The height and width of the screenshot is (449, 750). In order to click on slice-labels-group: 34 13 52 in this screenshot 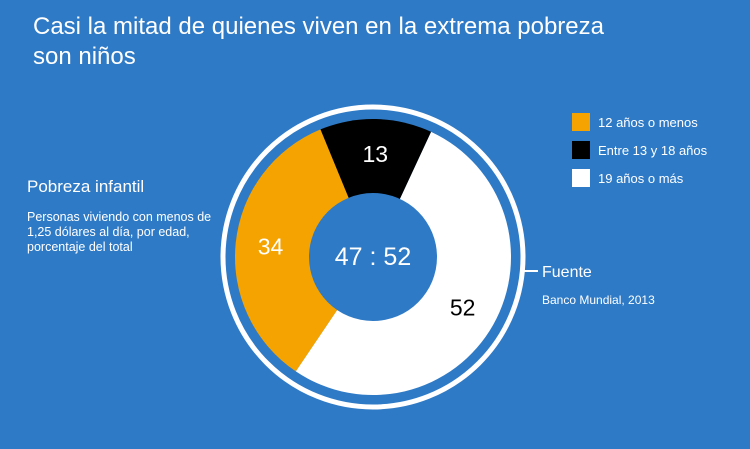, I will do `click(367, 231)`.